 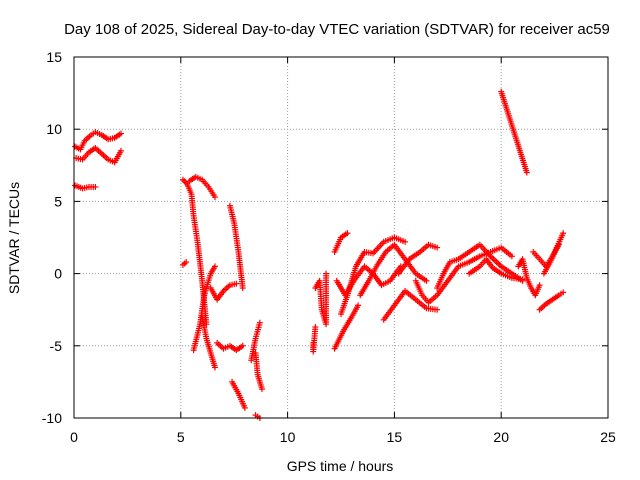 What do you see at coordinates (501, 437) in the screenshot?
I see `x-tick-label: 20` at bounding box center [501, 437].